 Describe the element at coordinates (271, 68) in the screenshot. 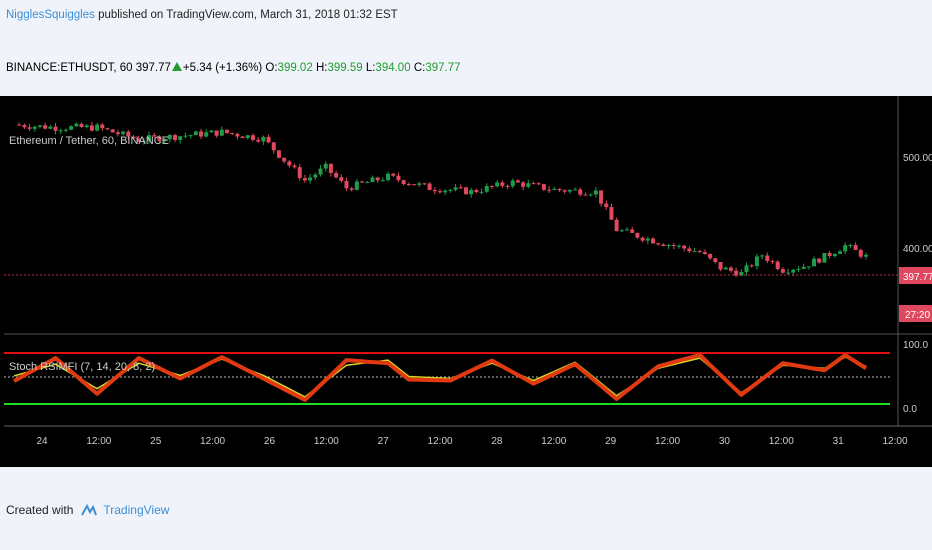

I see `open-label: O:` at that location.